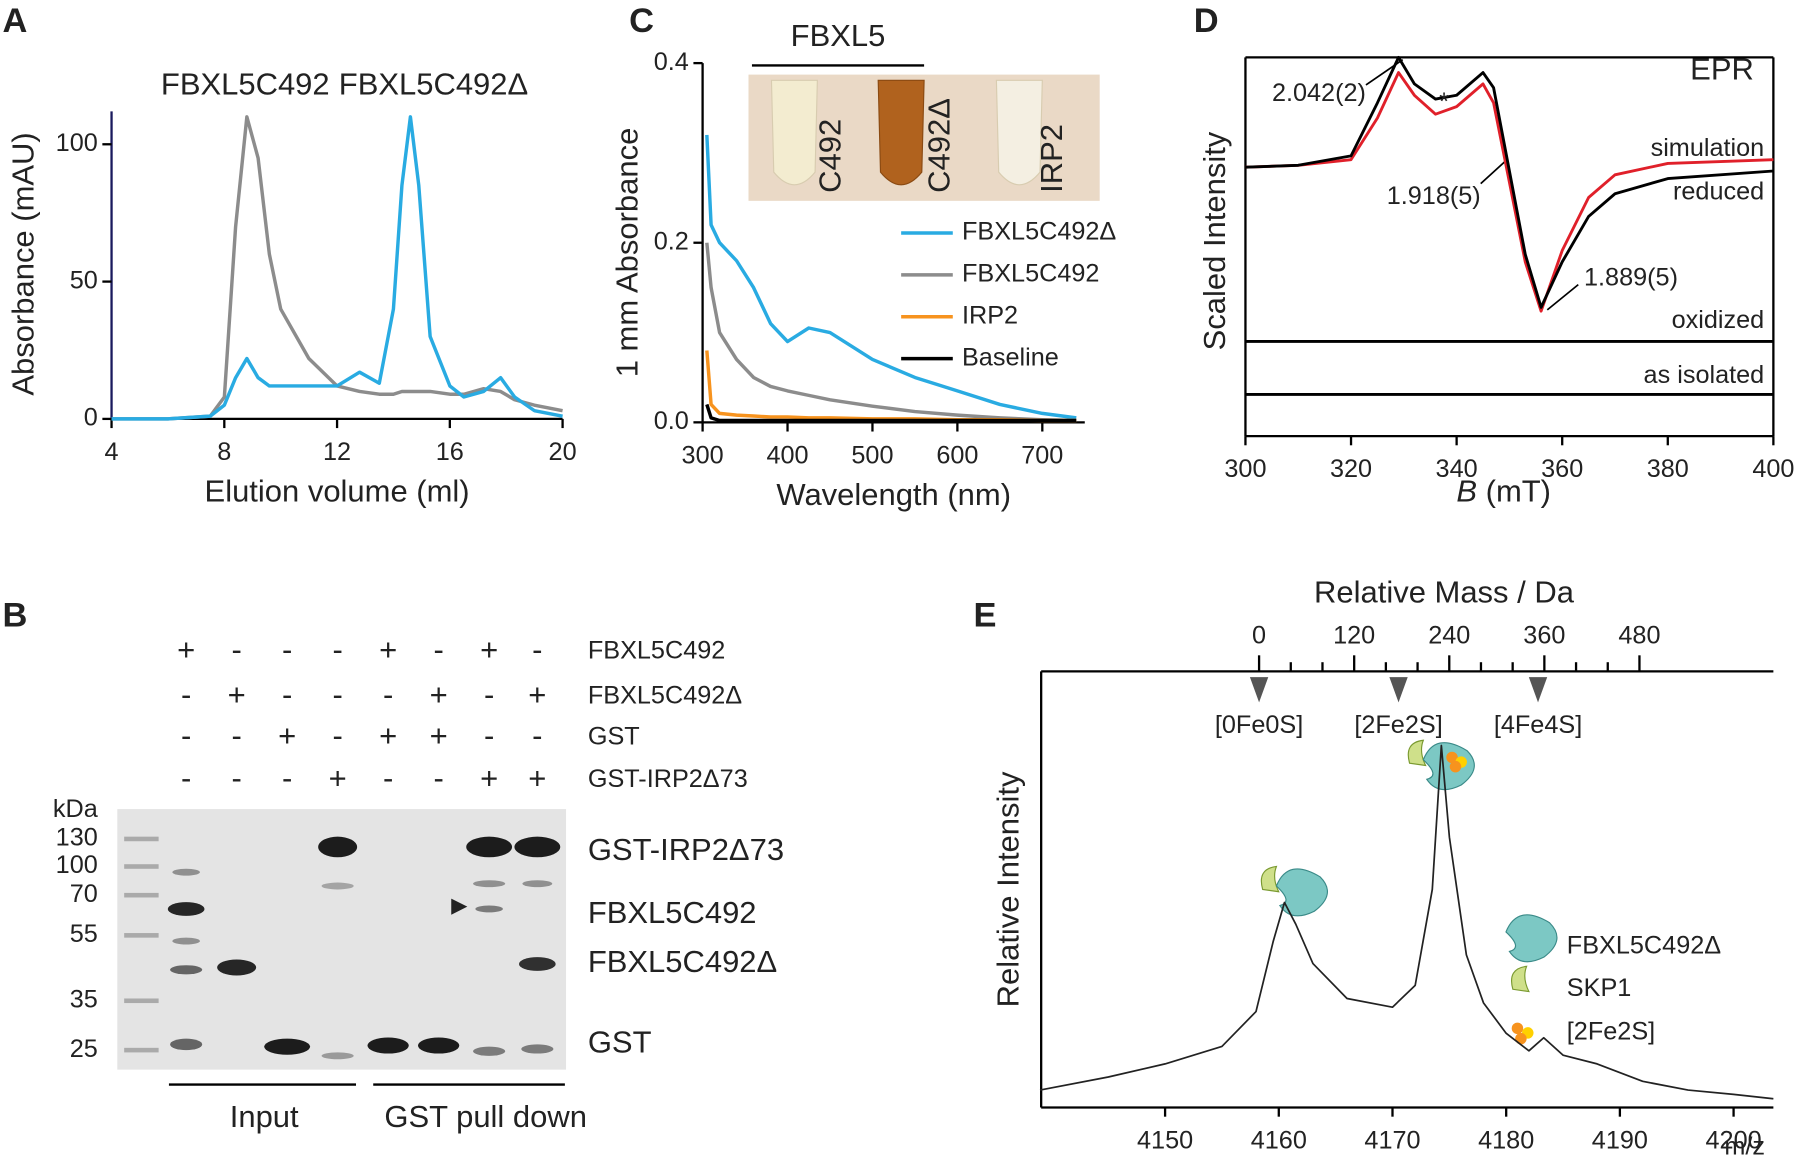 This screenshot has height=1158, width=1800. What do you see at coordinates (1398, 725) in the screenshot?
I see `marker-label: [2Fe2S]` at bounding box center [1398, 725].